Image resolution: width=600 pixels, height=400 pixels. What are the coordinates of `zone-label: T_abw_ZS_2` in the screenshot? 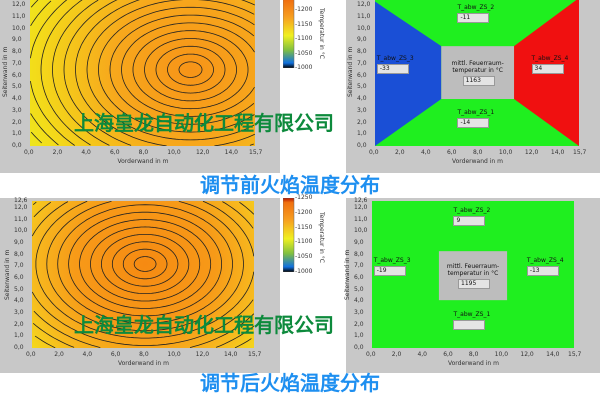 It's located at (476, 8).